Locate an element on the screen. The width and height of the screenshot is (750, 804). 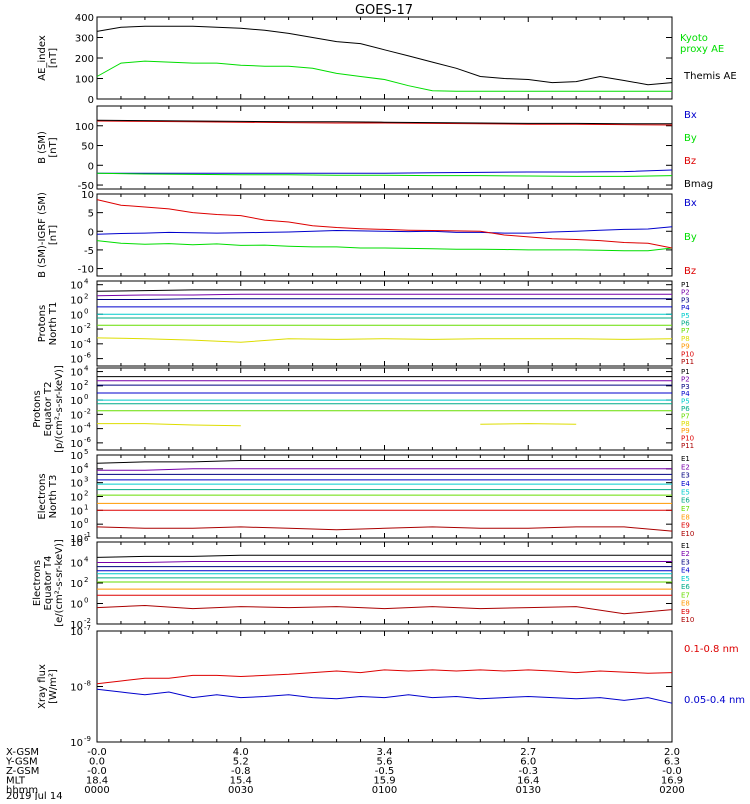
series-line-p3 is located at coordinates (384, 299).